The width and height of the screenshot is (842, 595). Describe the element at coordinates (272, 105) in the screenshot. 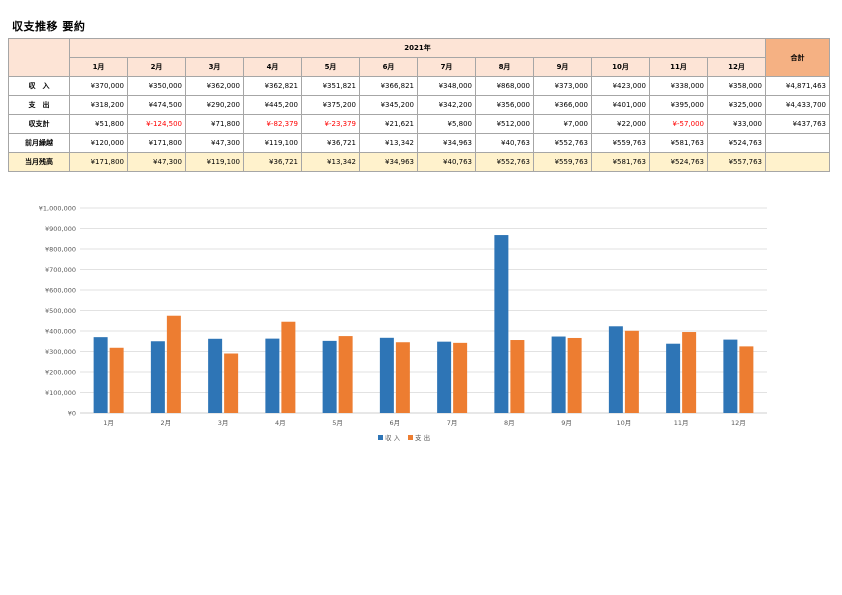

I see `table-cell: ¥445,200` at that location.